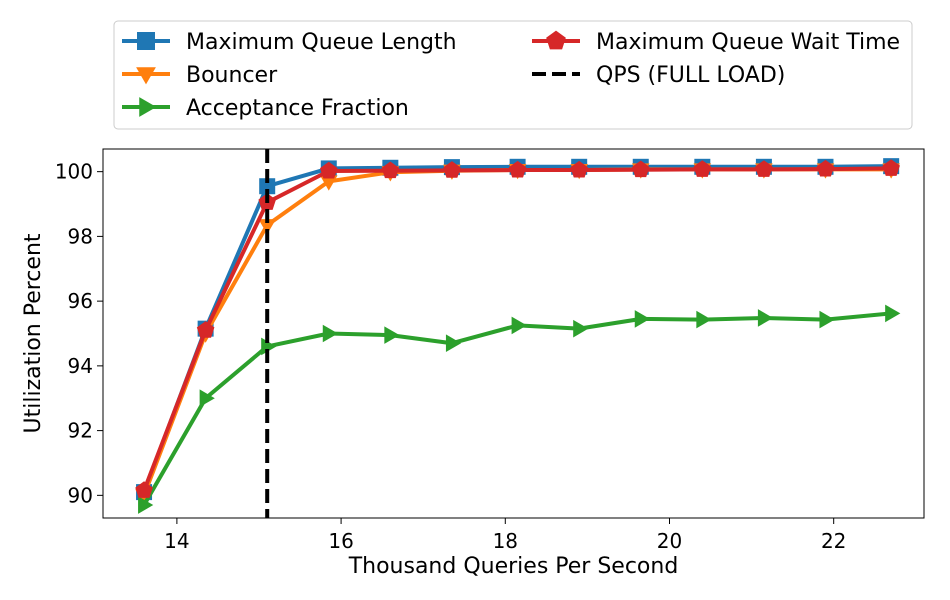  Describe the element at coordinates (748, 42) in the screenshot. I see `legend-label: Maximum Queue Wait Time` at that location.